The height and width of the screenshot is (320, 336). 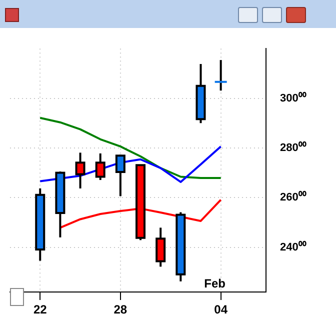 What do you see at coordinates (40, 309) in the screenshot?
I see `x-tick-label: 22` at bounding box center [40, 309].